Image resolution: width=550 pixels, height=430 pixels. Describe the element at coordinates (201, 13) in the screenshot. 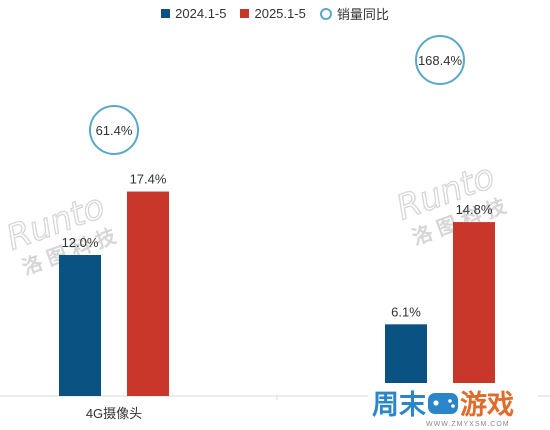

I see `legend-label-2024: 2024.1-5` at that location.